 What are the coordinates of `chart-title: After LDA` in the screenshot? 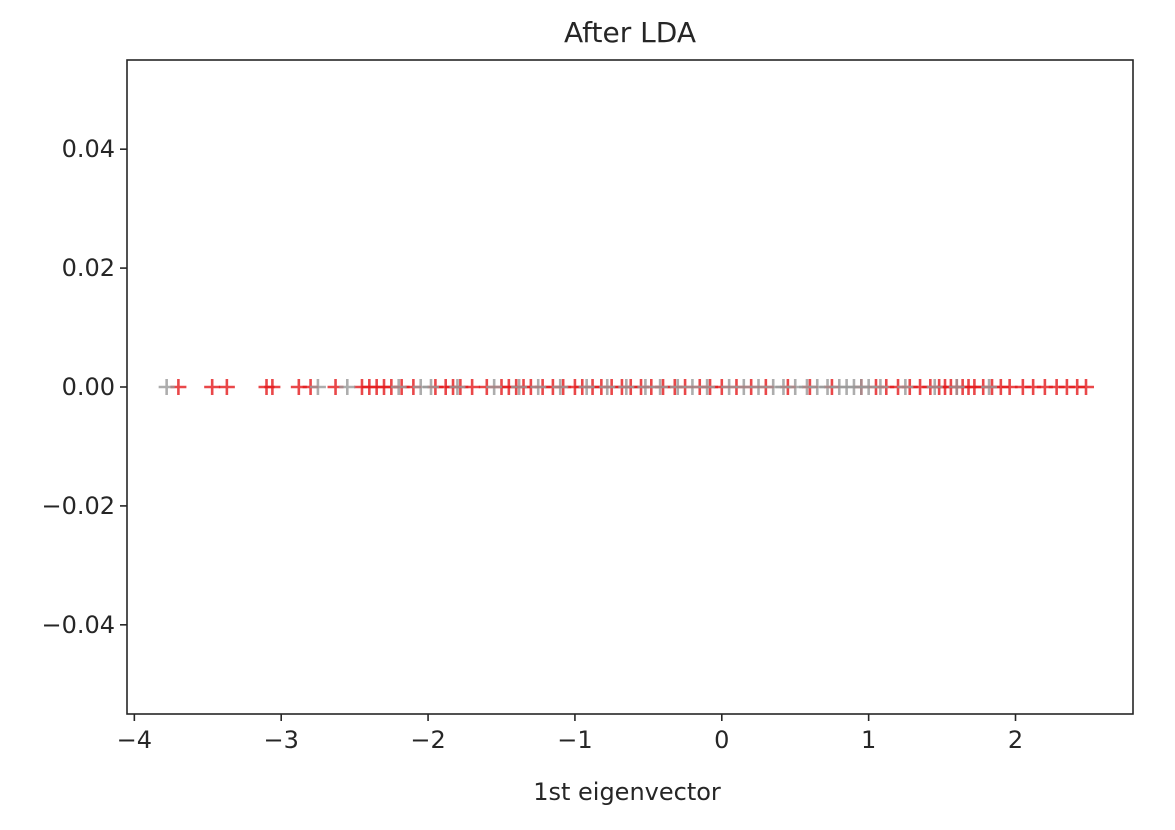 It's located at (630, 32).